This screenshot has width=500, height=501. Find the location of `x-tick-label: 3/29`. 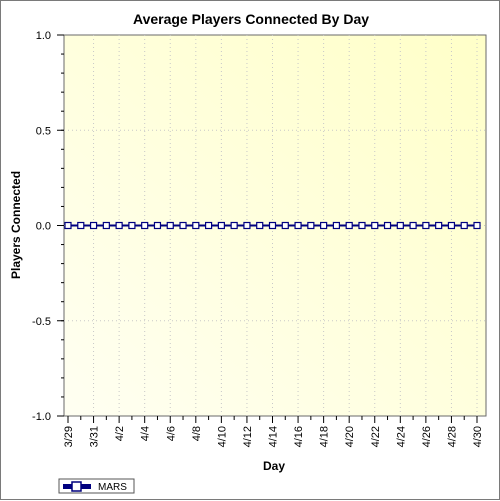

x-tick-label: 3/29 is located at coordinates (69, 436).